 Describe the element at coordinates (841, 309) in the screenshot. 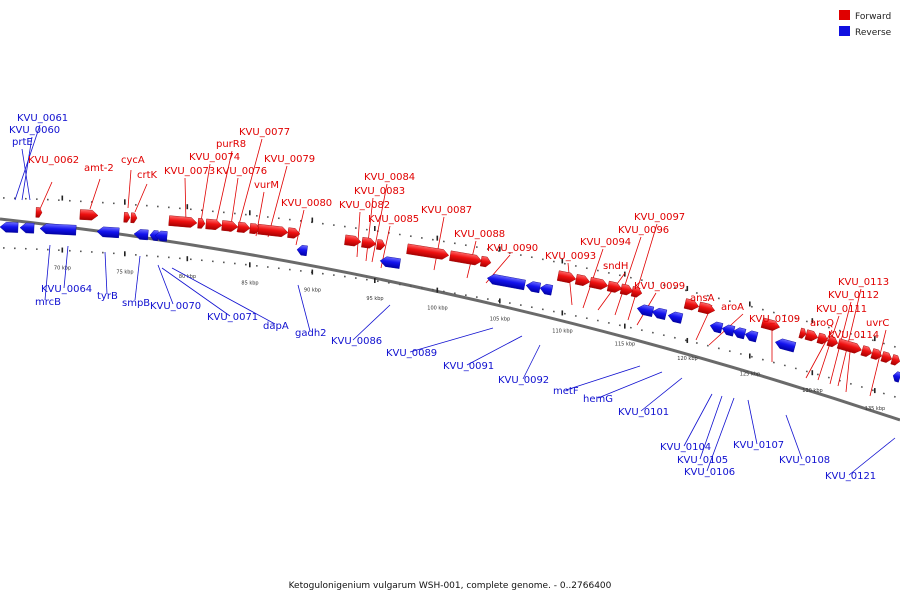

I see `gene-label-kvu_0111: KVU_0111` at that location.